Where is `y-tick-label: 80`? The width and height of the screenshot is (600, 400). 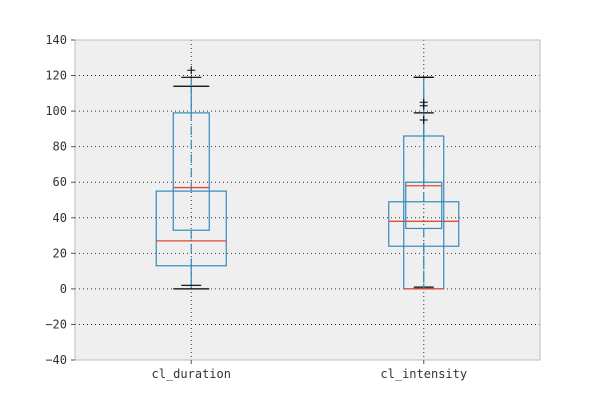 y-tick-label: 80 is located at coordinates (60, 147).